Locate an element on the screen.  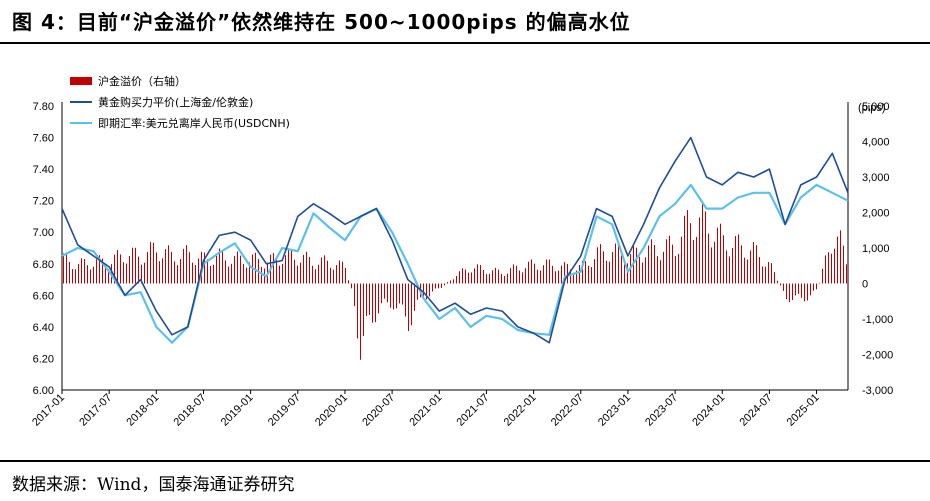
legend-swatch-premium is located at coordinates (81, 81).